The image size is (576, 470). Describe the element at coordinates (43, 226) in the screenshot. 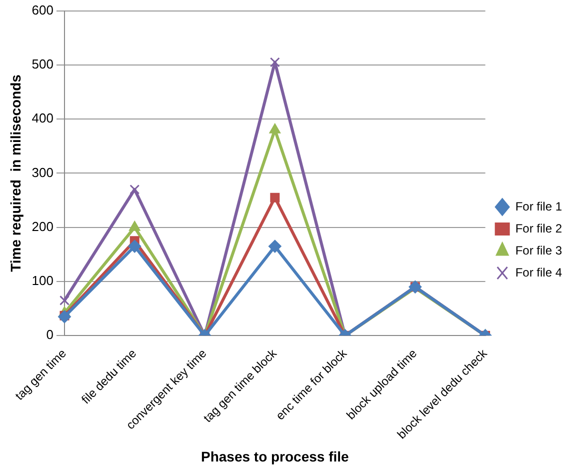

I see `y-tick-label: 200` at that location.